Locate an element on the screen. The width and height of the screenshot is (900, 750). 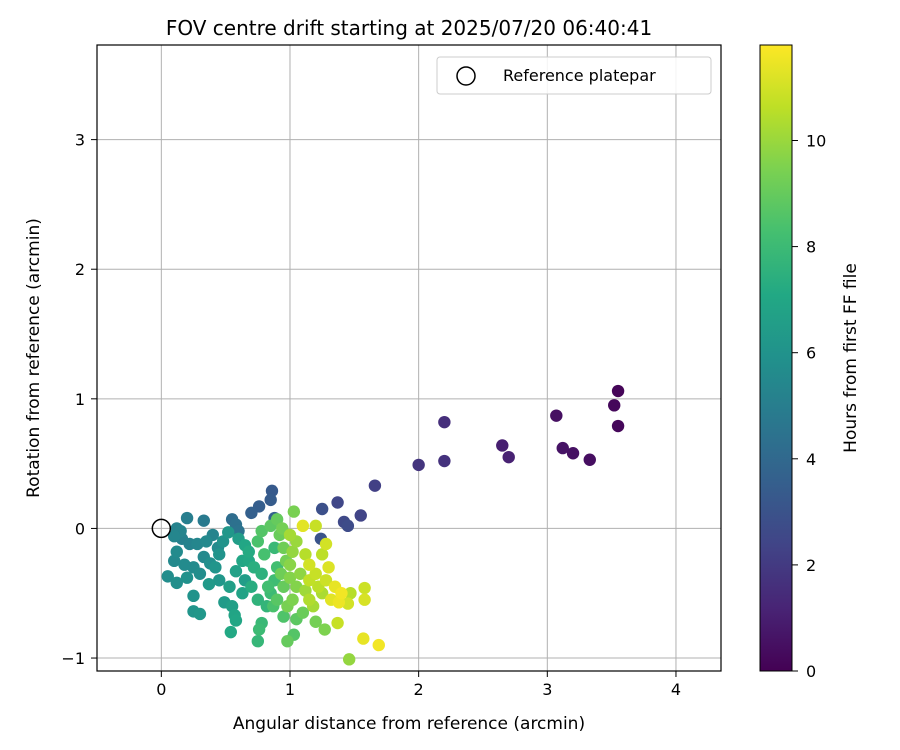
colorbar-tick-label: 8 is located at coordinates (811, 247).